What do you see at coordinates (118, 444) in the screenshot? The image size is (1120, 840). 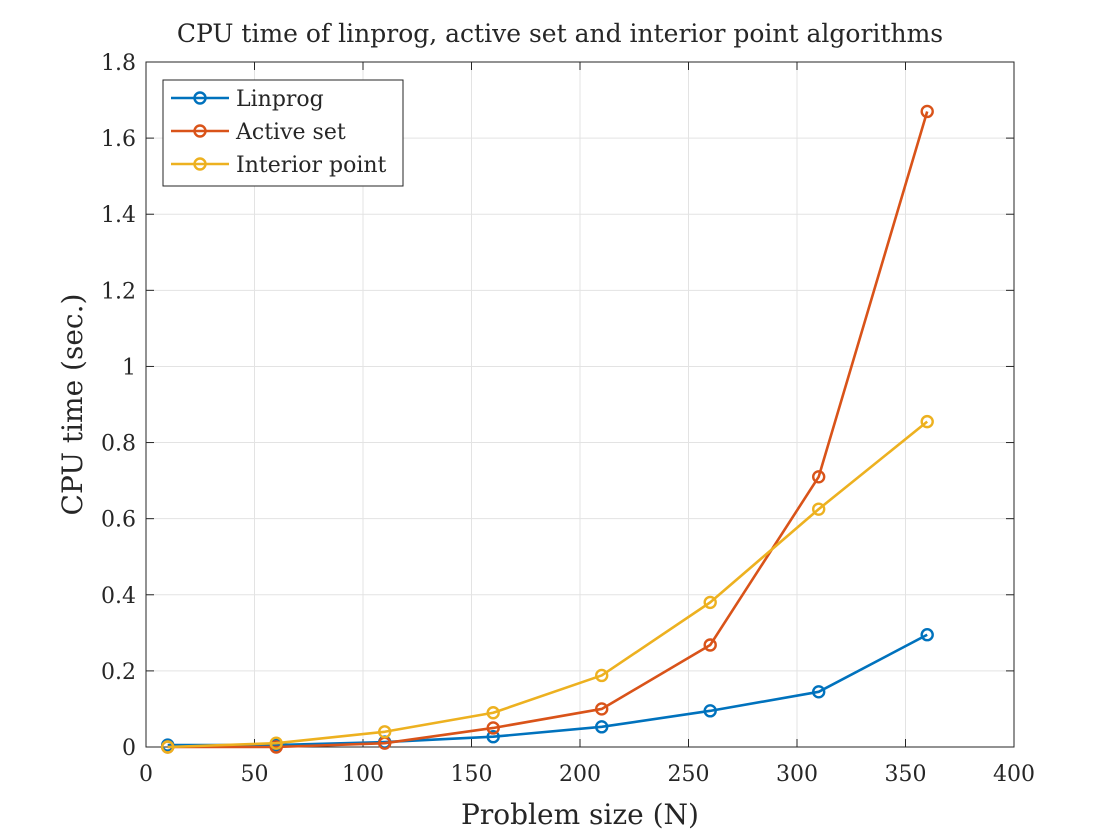 I see `y-tick-label: 0.8` at bounding box center [118, 444].